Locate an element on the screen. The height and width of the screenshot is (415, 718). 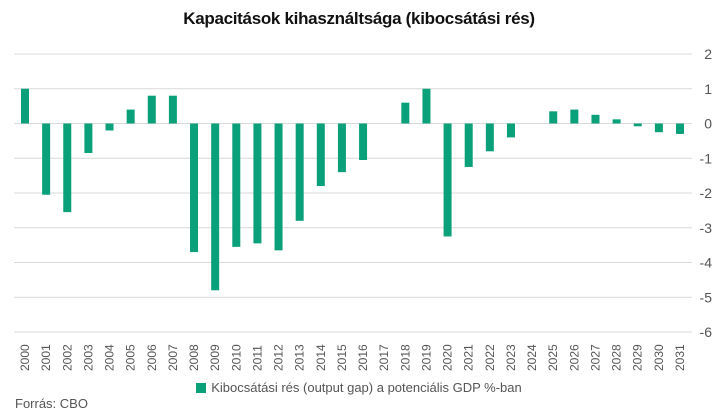
x-tick-label: 2015 is located at coordinates (342, 357).